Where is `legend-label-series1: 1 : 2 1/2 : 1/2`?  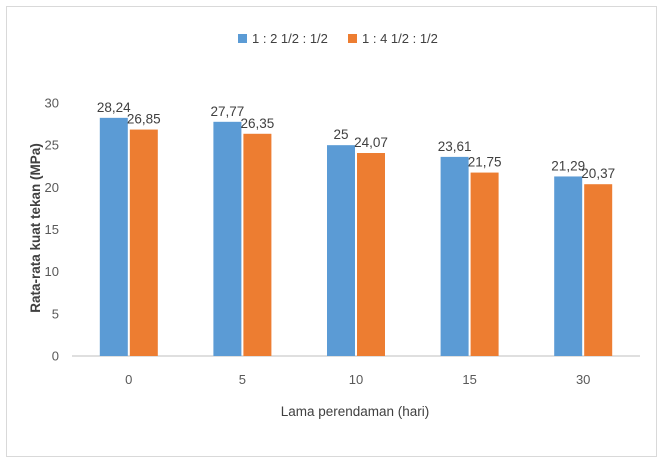 legend-label-series1: 1 : 2 1/2 : 1/2 is located at coordinates (290, 38).